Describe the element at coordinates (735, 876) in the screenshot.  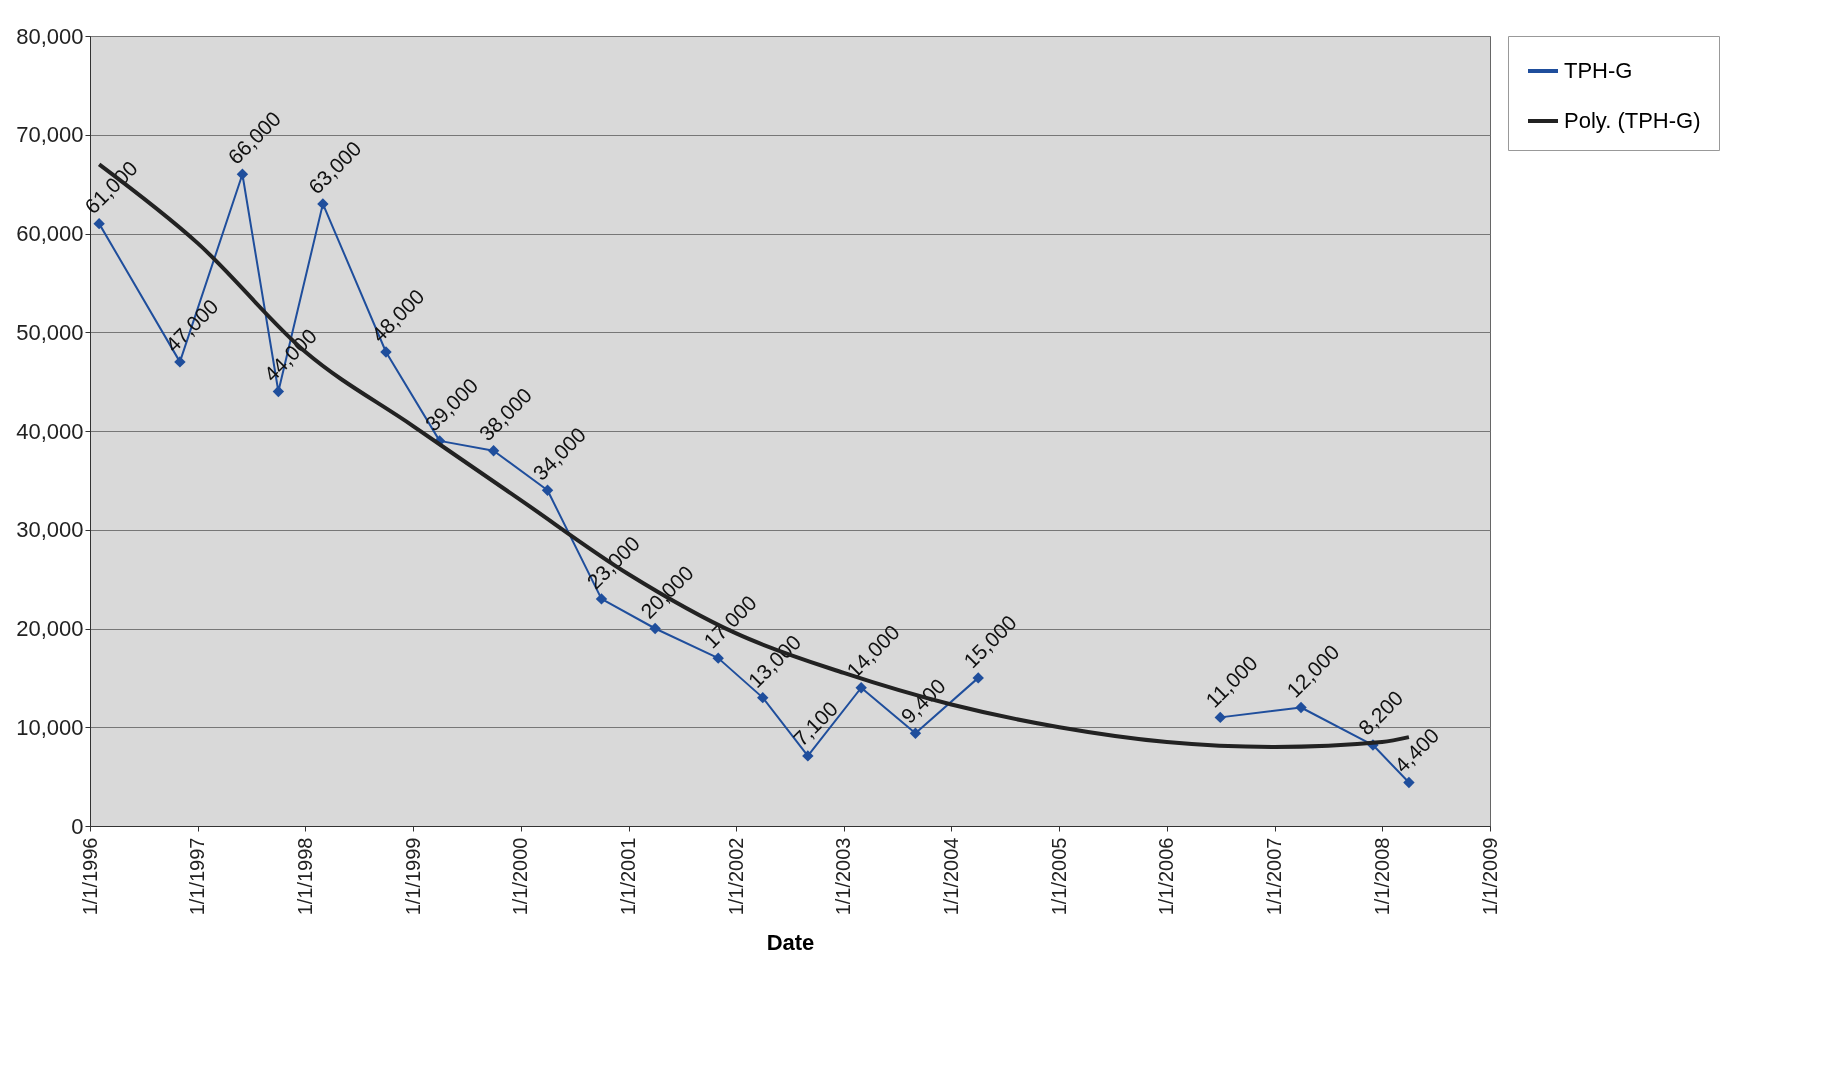
I see `x-tick-label: 1/1/2002` at that location.